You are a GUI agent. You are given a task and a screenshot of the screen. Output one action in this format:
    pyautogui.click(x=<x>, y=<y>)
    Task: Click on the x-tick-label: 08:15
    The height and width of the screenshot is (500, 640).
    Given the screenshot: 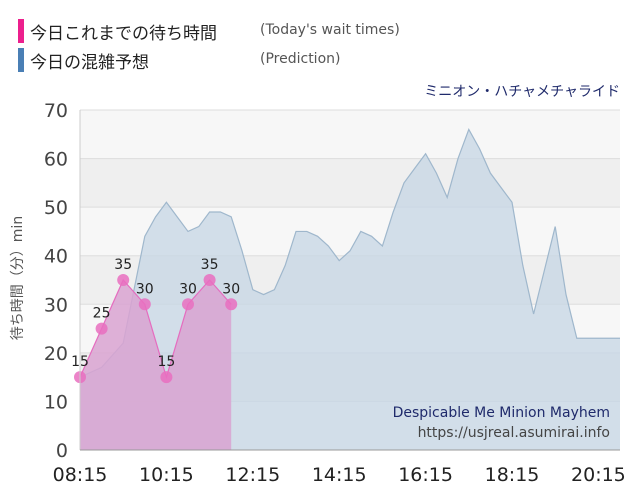 What is the action you would take?
    pyautogui.click(x=80, y=475)
    